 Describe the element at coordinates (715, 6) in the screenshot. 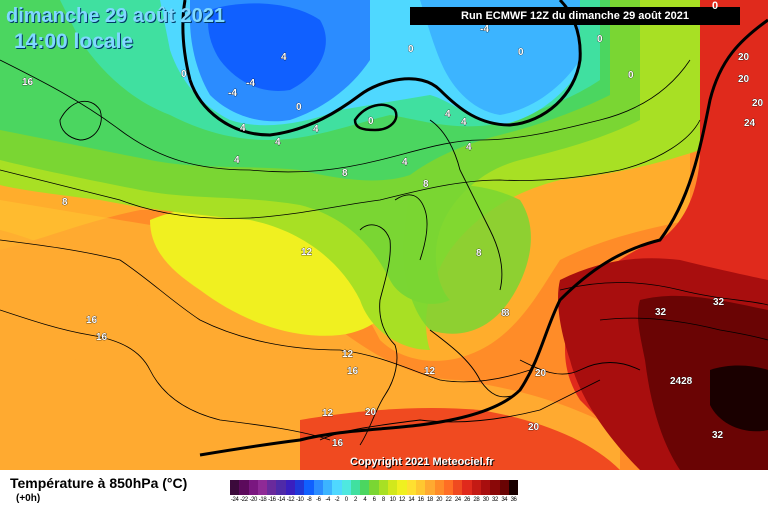

I see `top-corner-label: 0` at that location.